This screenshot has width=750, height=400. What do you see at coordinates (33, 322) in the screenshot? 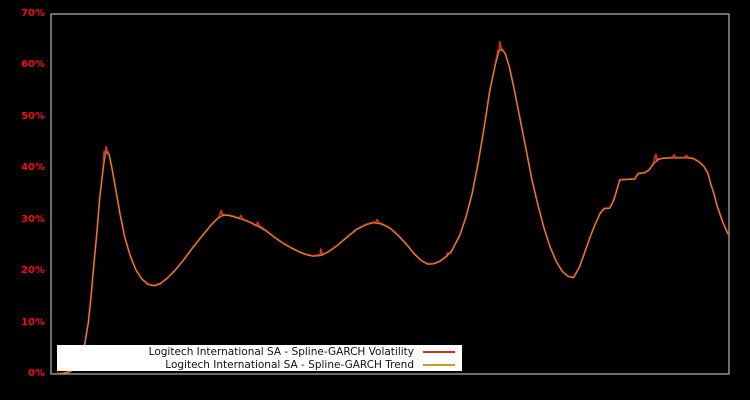
I see `y-tick-label-10pct: 10%` at bounding box center [33, 322].